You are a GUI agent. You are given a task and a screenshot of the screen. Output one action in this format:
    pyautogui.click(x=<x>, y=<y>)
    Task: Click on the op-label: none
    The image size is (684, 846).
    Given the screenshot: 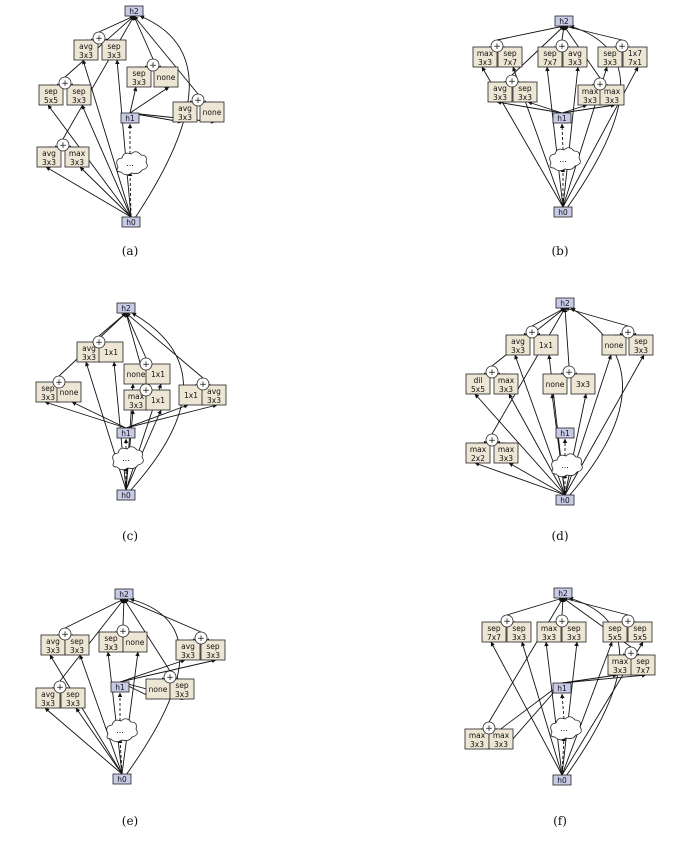 What is the action you would take?
    pyautogui.click(x=69, y=392)
    